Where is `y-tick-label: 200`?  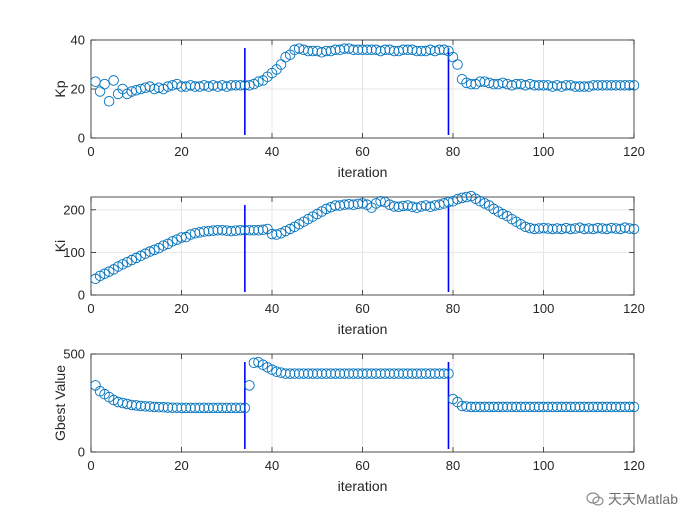 y-tick-label: 200 is located at coordinates (74, 209).